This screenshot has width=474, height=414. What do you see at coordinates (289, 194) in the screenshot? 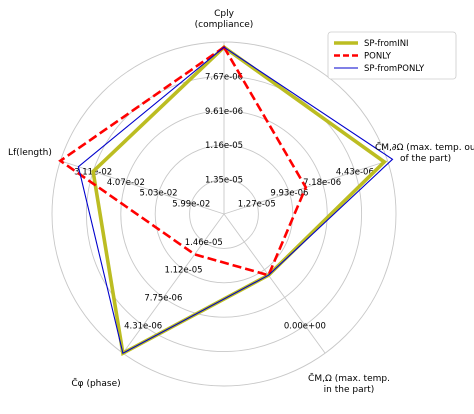
I see `tick-label: 9.93e-06` at bounding box center [289, 194].